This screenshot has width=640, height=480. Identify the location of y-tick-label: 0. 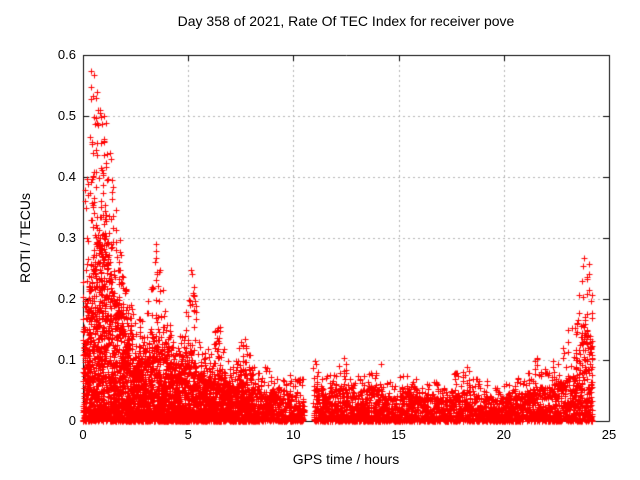
(72, 420).